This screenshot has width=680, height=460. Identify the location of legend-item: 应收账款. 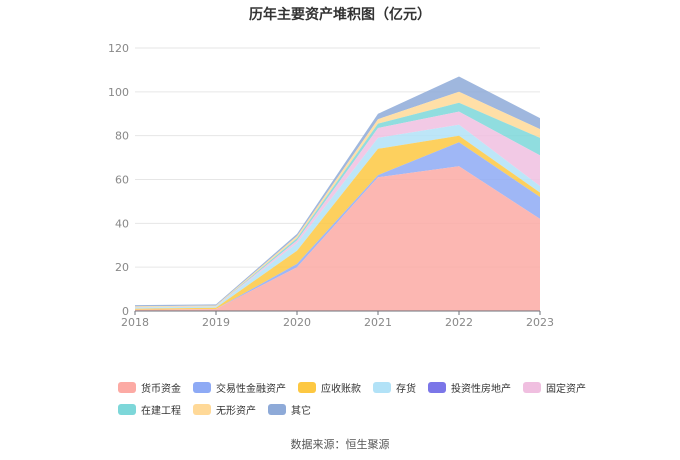
(329, 387).